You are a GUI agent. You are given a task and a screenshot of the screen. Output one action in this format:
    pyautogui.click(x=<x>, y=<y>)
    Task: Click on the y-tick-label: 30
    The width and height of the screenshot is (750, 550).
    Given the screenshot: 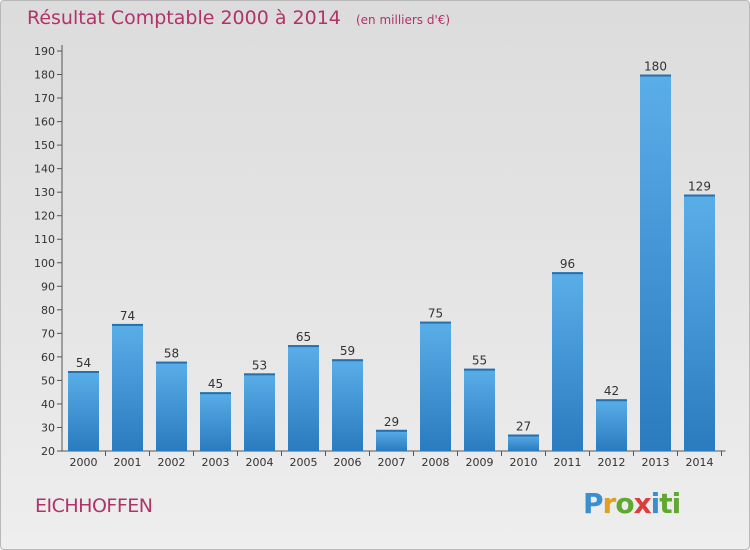 What is the action you would take?
    pyautogui.click(x=48, y=427)
    